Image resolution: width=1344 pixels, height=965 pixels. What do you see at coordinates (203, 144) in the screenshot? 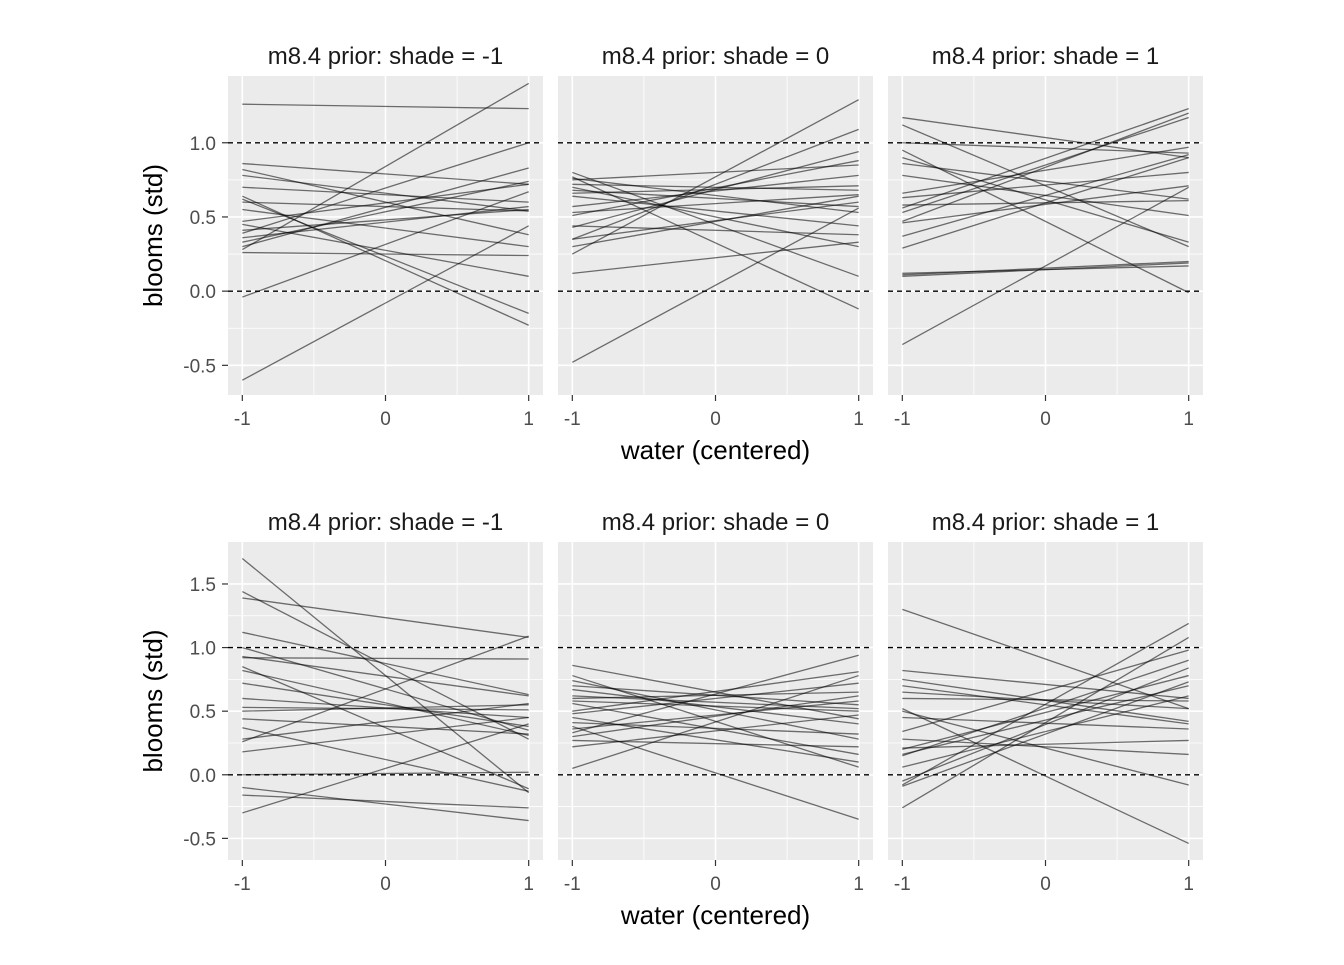
I see `y-tick-label: 1.0` at bounding box center [203, 144].